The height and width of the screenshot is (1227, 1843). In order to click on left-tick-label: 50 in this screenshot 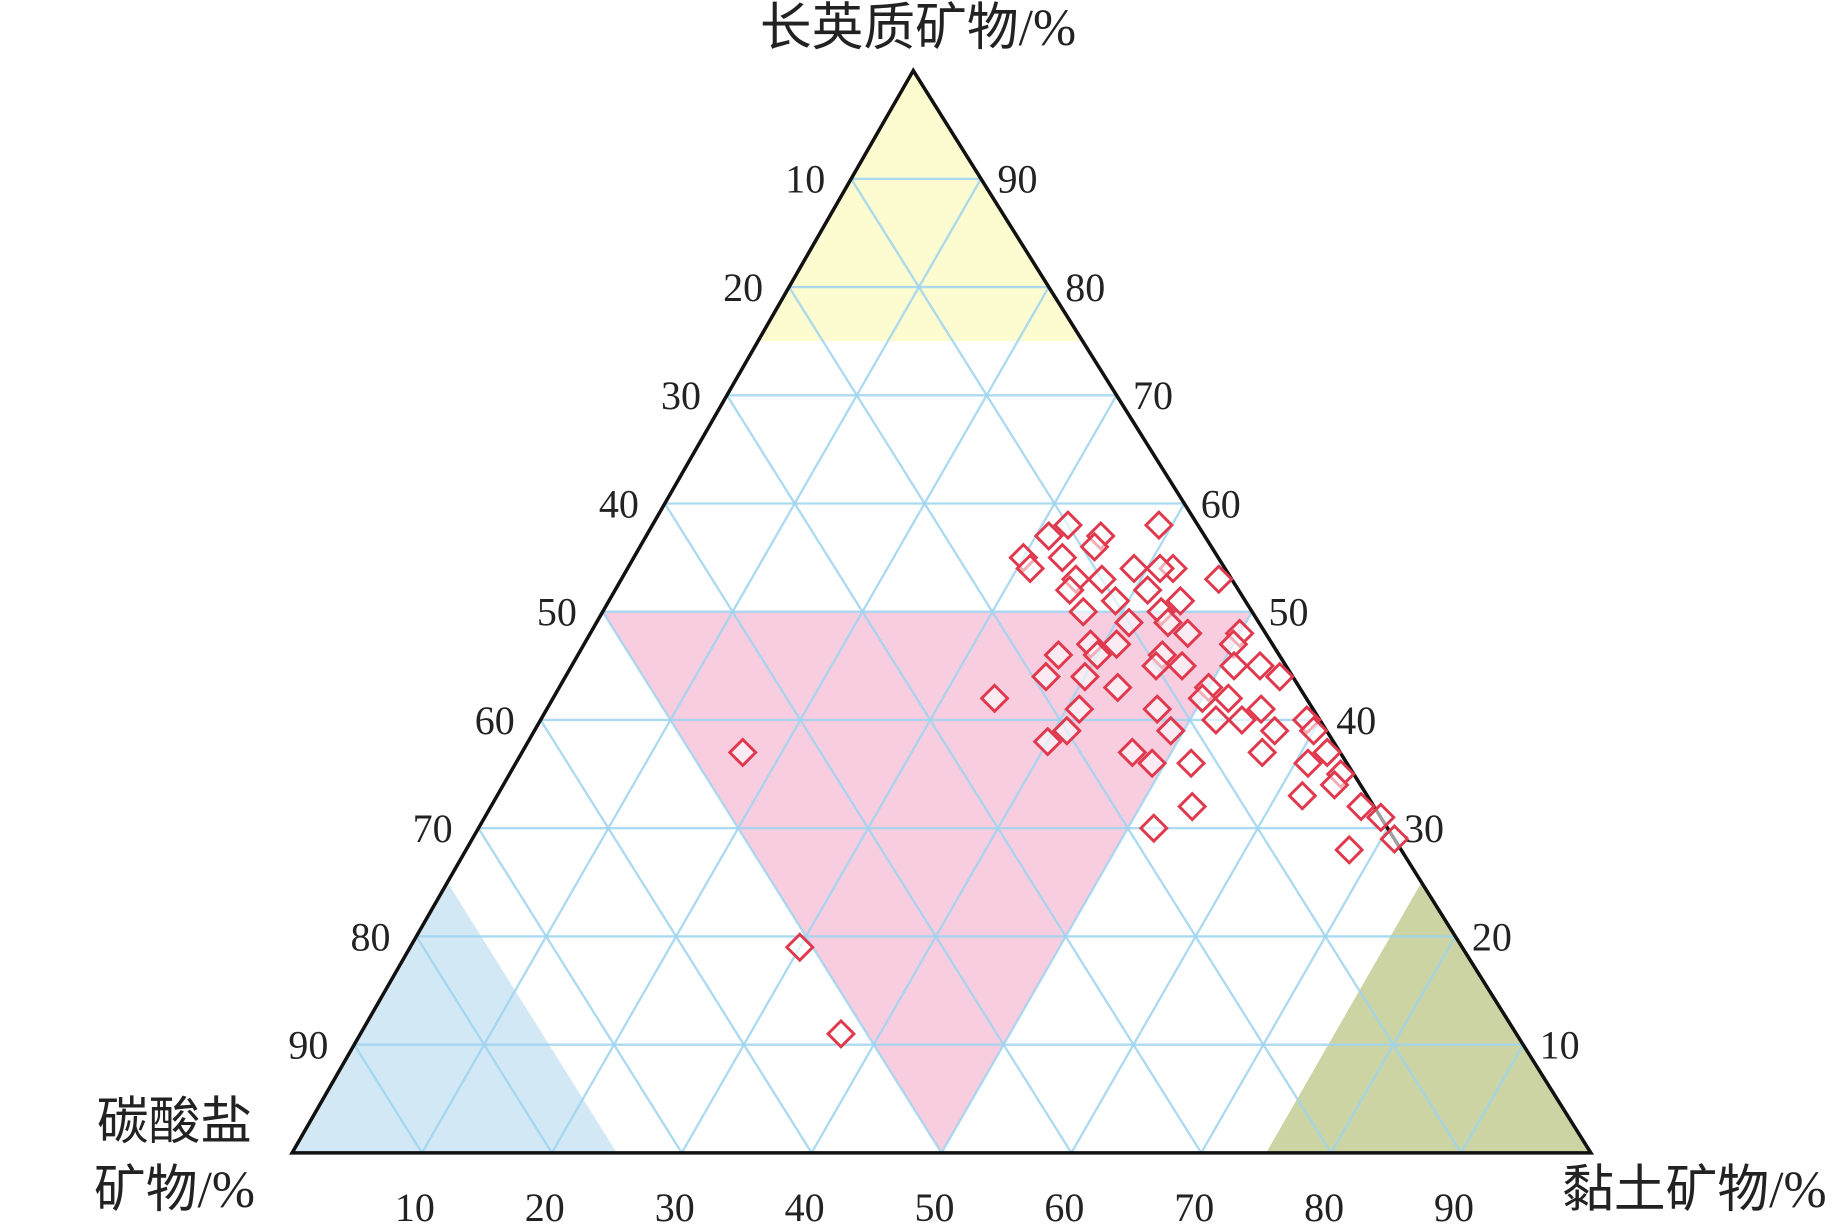, I will do `click(557, 612)`.